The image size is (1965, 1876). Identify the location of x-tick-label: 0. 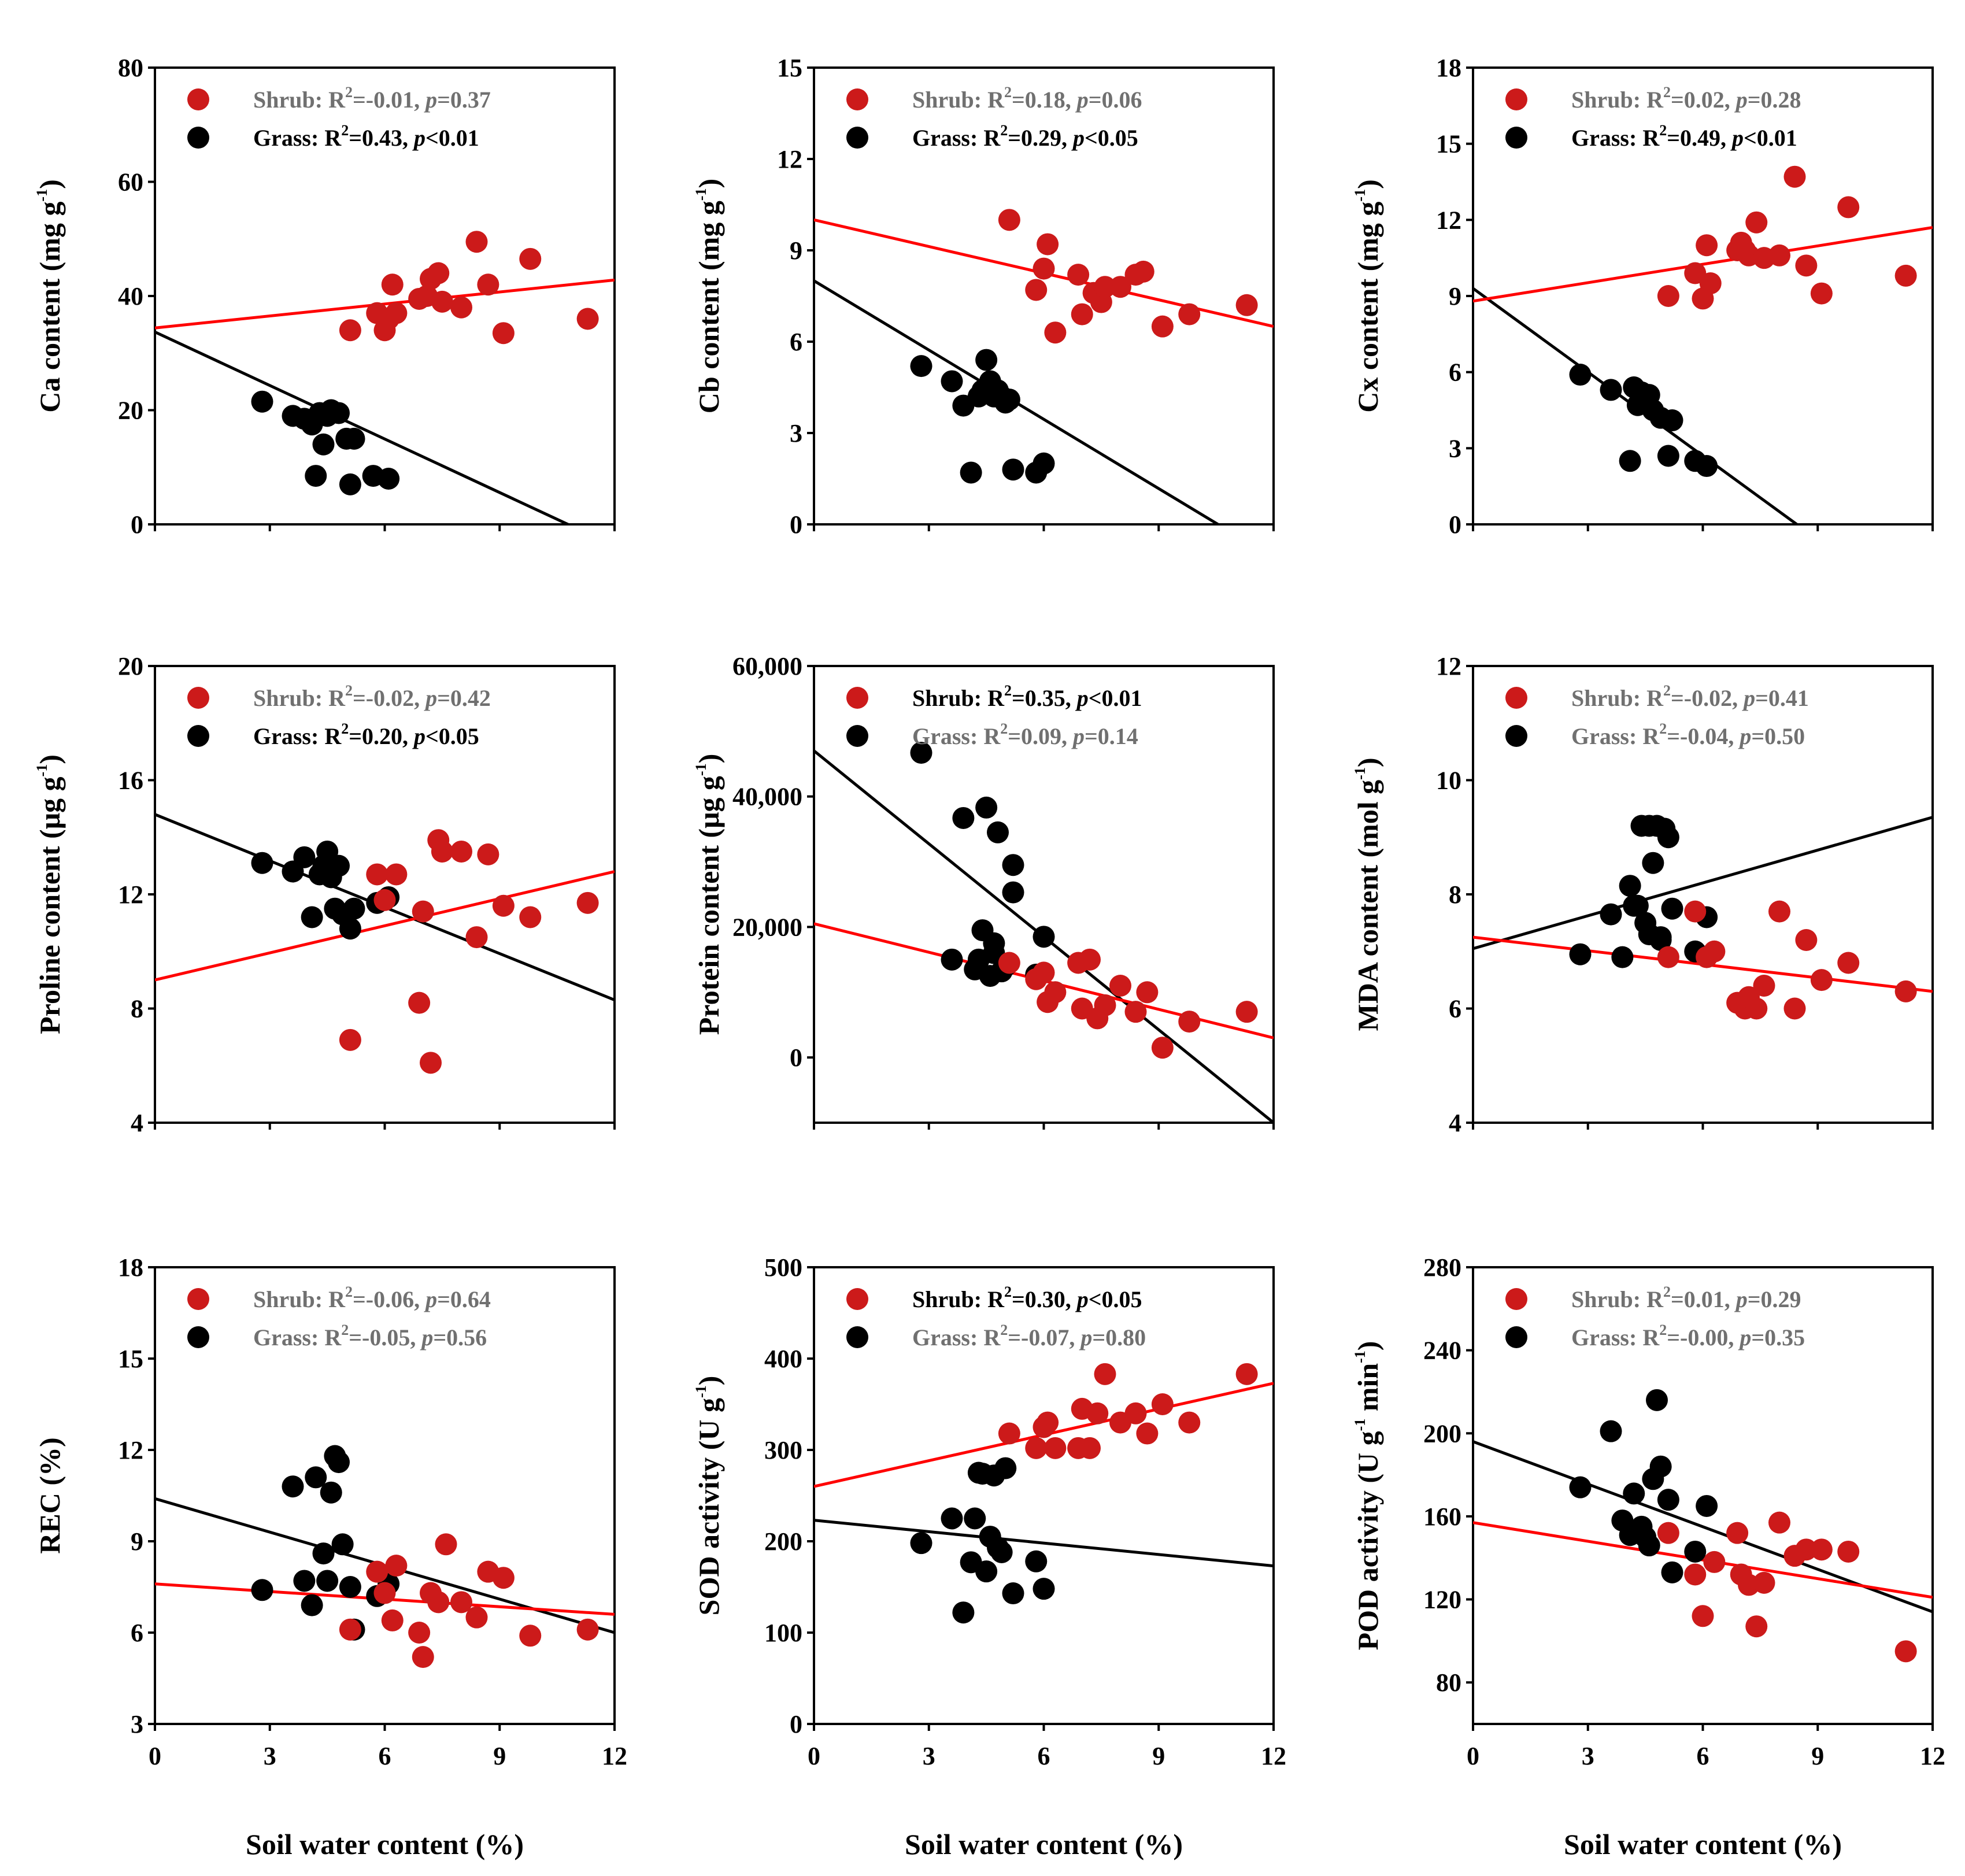
(155, 1756).